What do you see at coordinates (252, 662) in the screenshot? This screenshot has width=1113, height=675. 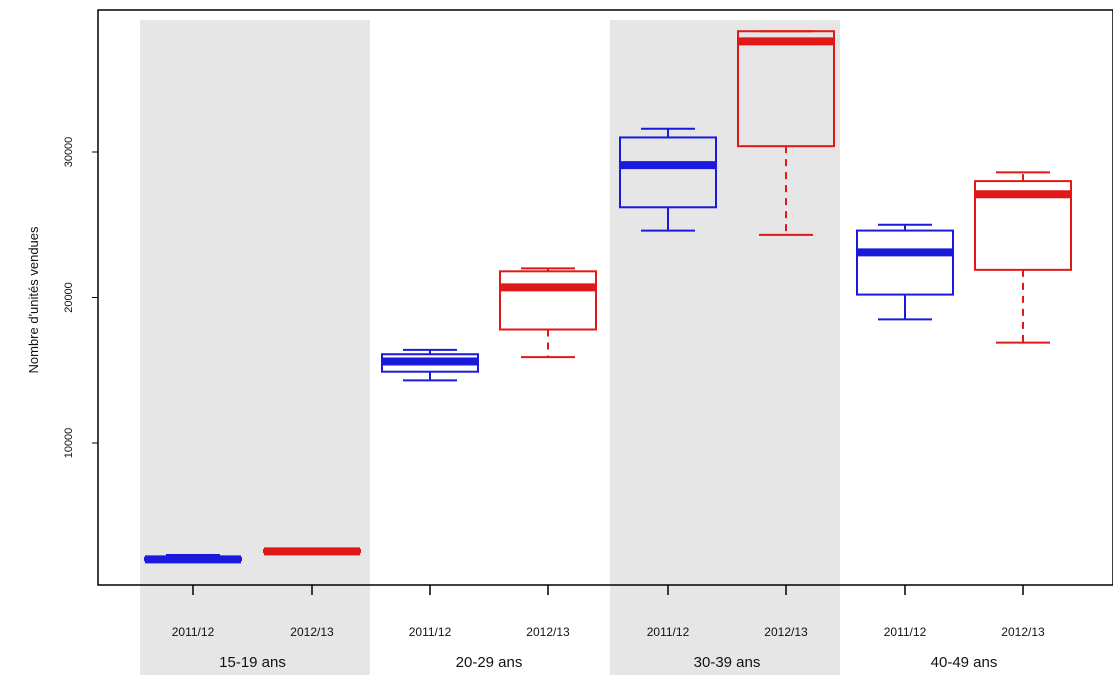 I see `group-label: 15-19 ans` at bounding box center [252, 662].